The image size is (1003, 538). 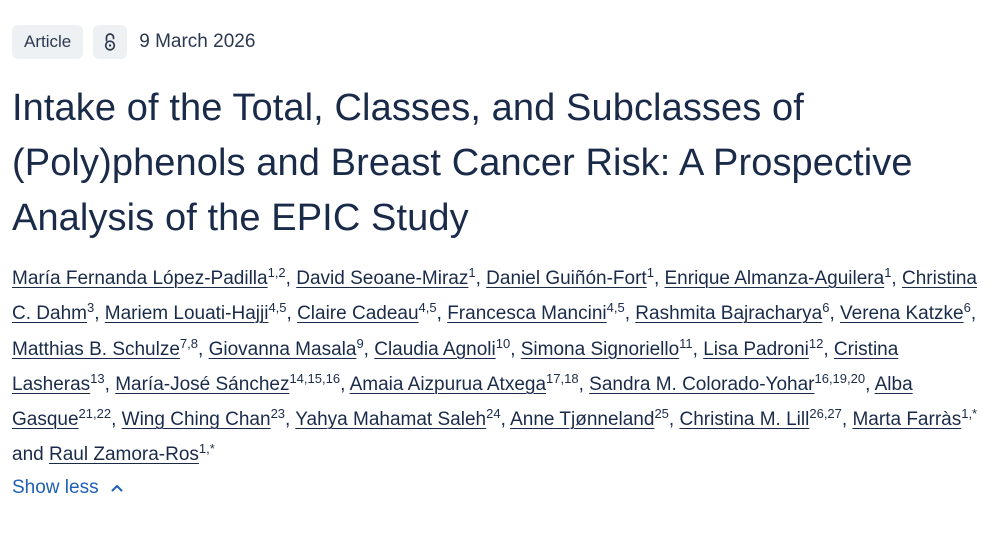 I want to click on author-affiliation: 24, so click(x=493, y=414).